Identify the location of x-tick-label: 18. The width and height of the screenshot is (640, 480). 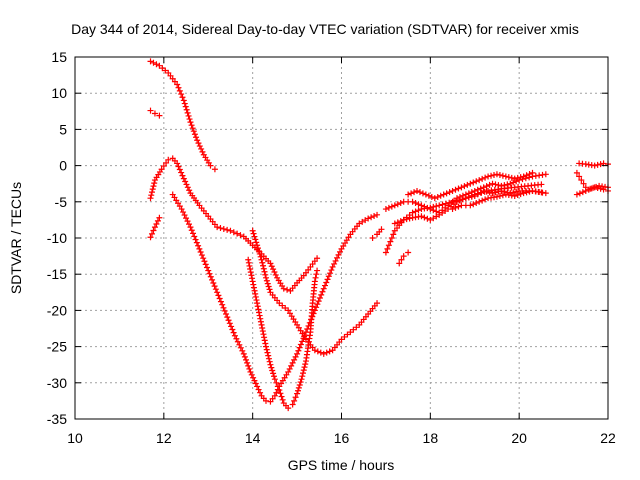
(431, 438).